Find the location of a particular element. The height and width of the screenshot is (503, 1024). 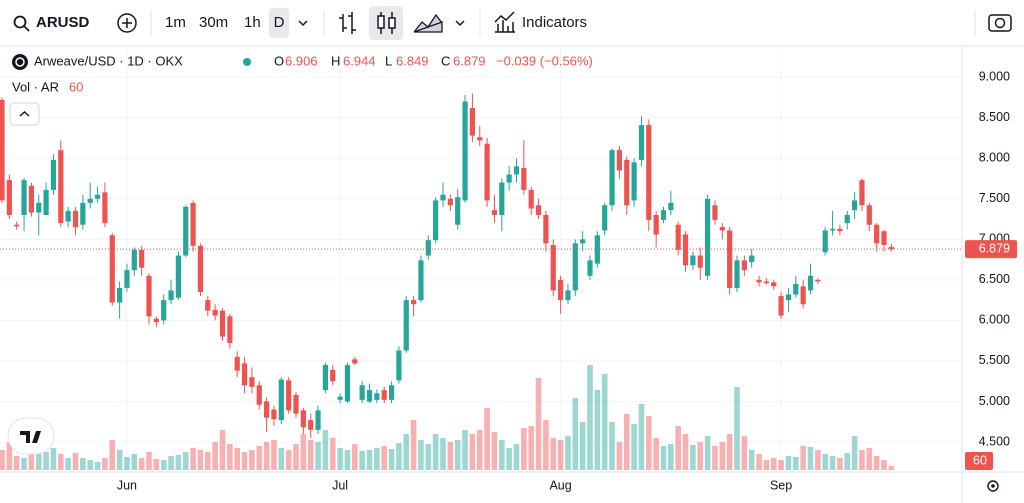

collapse-legend is located at coordinates (24, 114).